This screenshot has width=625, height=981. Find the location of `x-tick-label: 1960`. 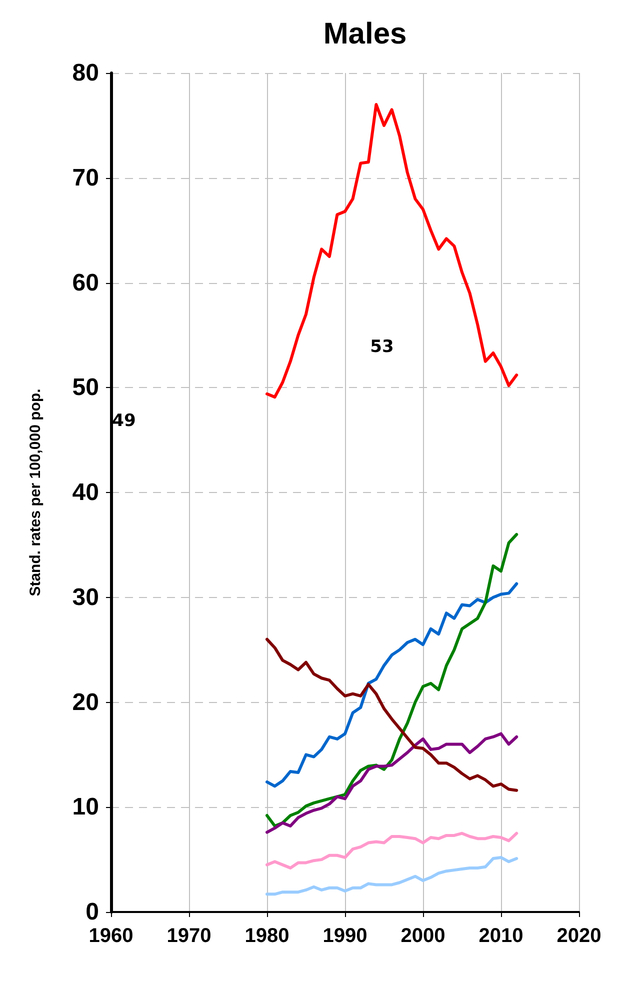

x-tick-label: 1960 is located at coordinates (111, 936).